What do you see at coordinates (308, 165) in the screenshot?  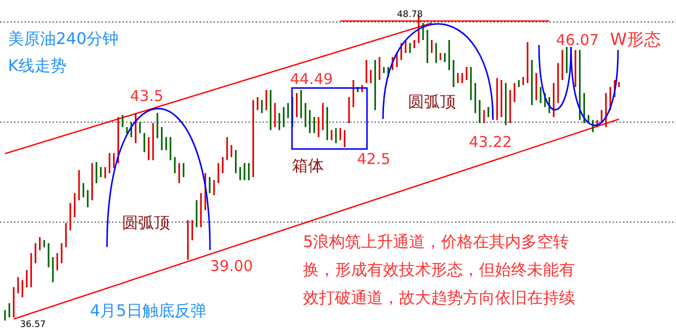 I see `annotation: 箱体` at bounding box center [308, 165].